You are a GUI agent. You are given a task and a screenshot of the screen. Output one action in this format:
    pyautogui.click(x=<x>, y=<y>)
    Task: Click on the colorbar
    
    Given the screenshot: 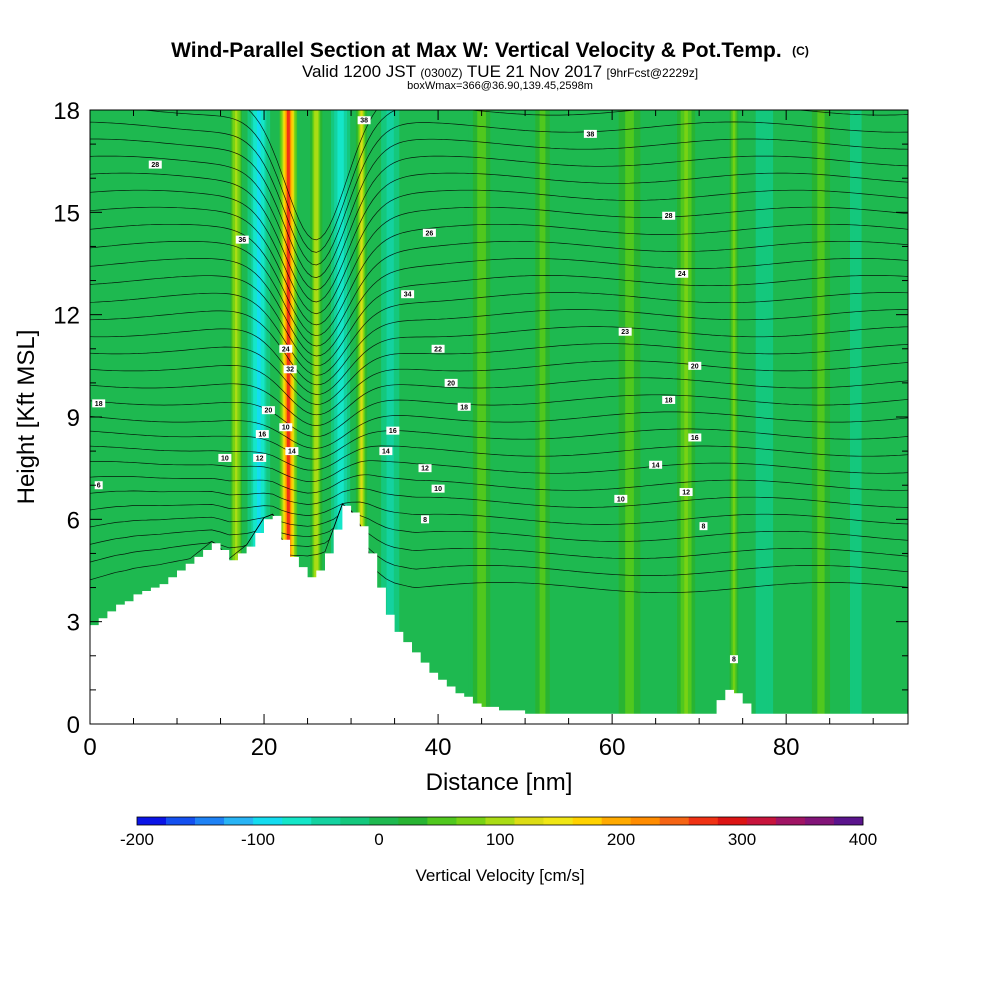 What is the action you would take?
    pyautogui.click(x=500, y=821)
    